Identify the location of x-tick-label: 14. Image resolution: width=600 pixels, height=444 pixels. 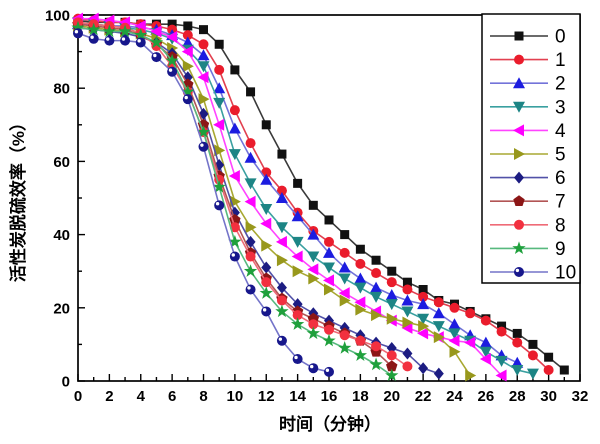
(297, 396).